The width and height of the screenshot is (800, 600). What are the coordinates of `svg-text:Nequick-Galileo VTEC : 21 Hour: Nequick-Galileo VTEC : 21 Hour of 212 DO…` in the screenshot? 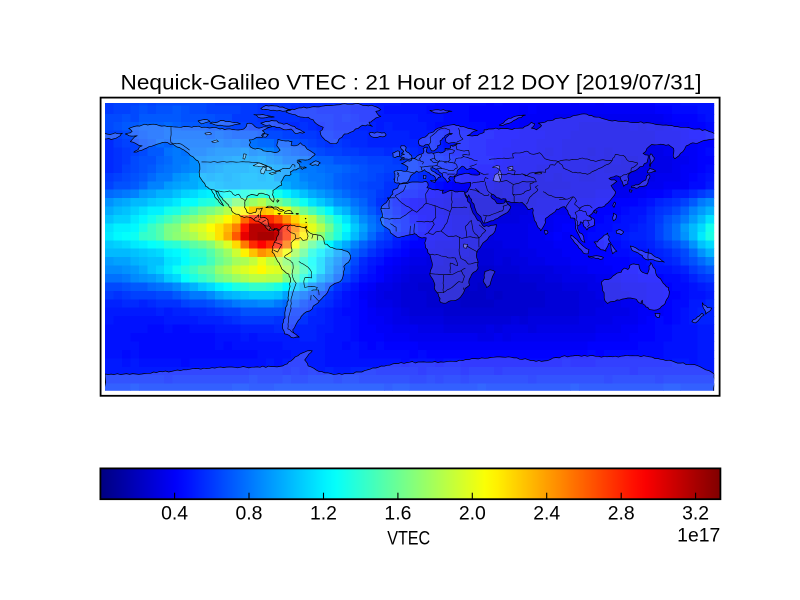 It's located at (411, 83).